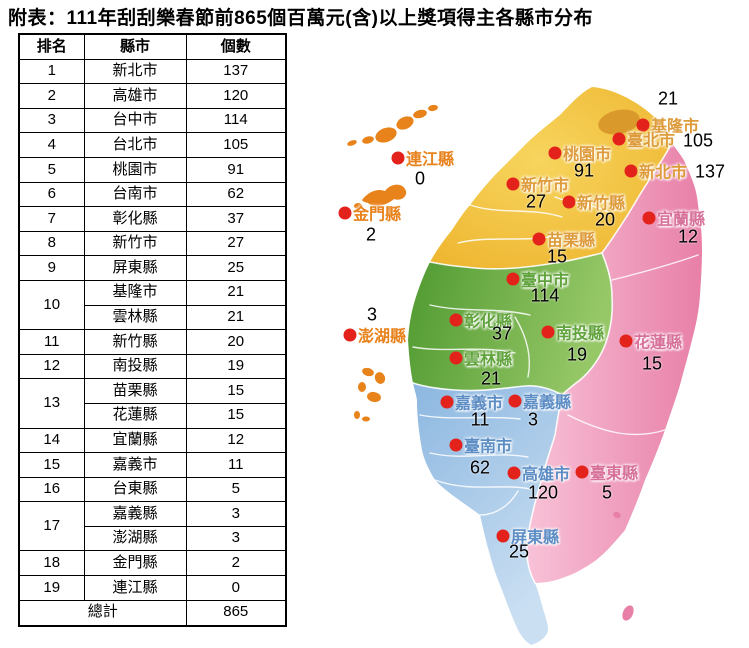  I want to click on table-row: 18 金門縣 2, so click(152, 563).